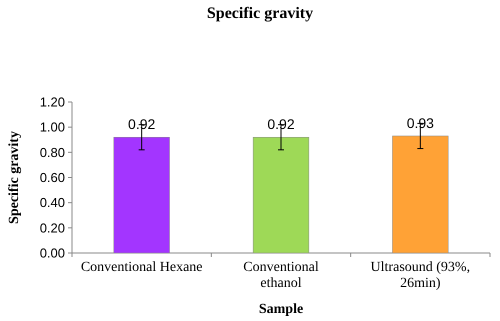 Image resolution: width=500 pixels, height=321 pixels. I want to click on chart-title: Specific gravity, so click(260, 13).